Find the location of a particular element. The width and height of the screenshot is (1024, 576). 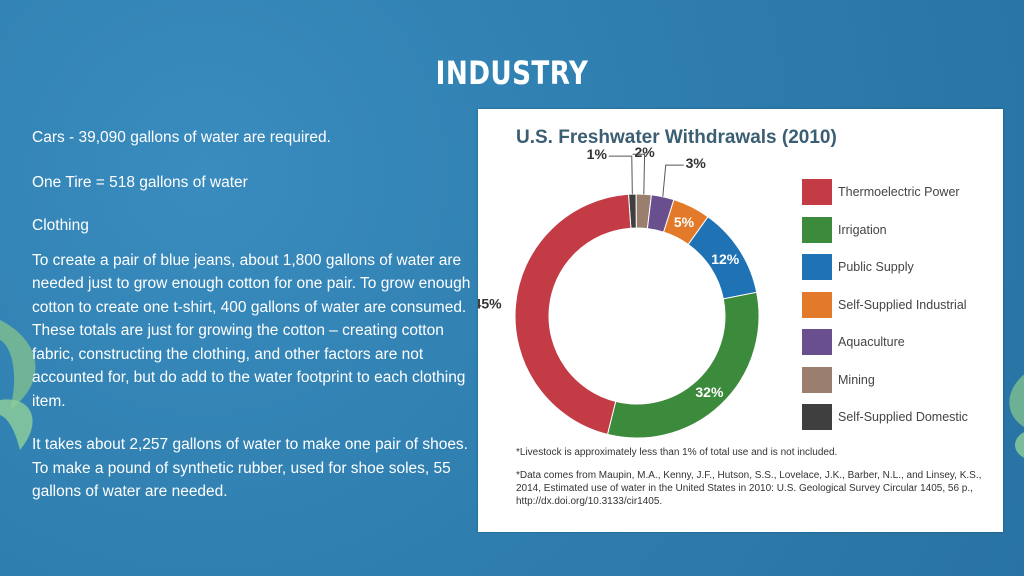

slice-label: 1% is located at coordinates (597, 154).